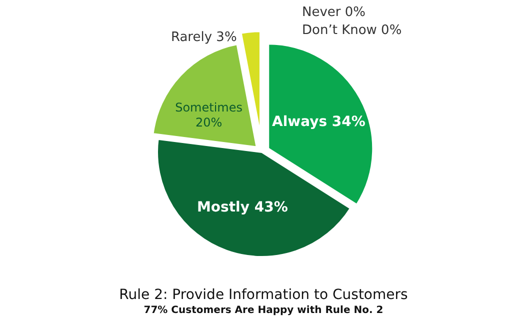 This screenshot has width=527, height=320. I want to click on data-label: 20%, so click(208, 123).